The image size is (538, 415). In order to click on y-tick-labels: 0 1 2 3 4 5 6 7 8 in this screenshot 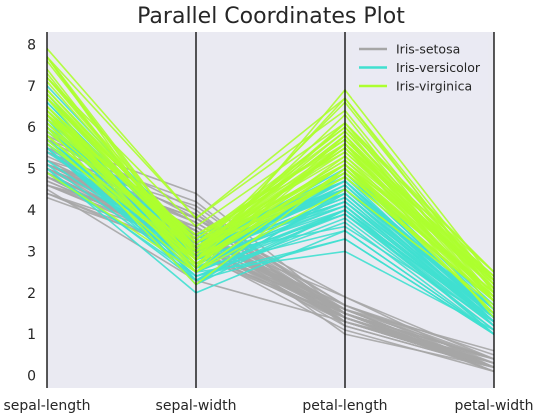, I will do `click(31, 210)`.